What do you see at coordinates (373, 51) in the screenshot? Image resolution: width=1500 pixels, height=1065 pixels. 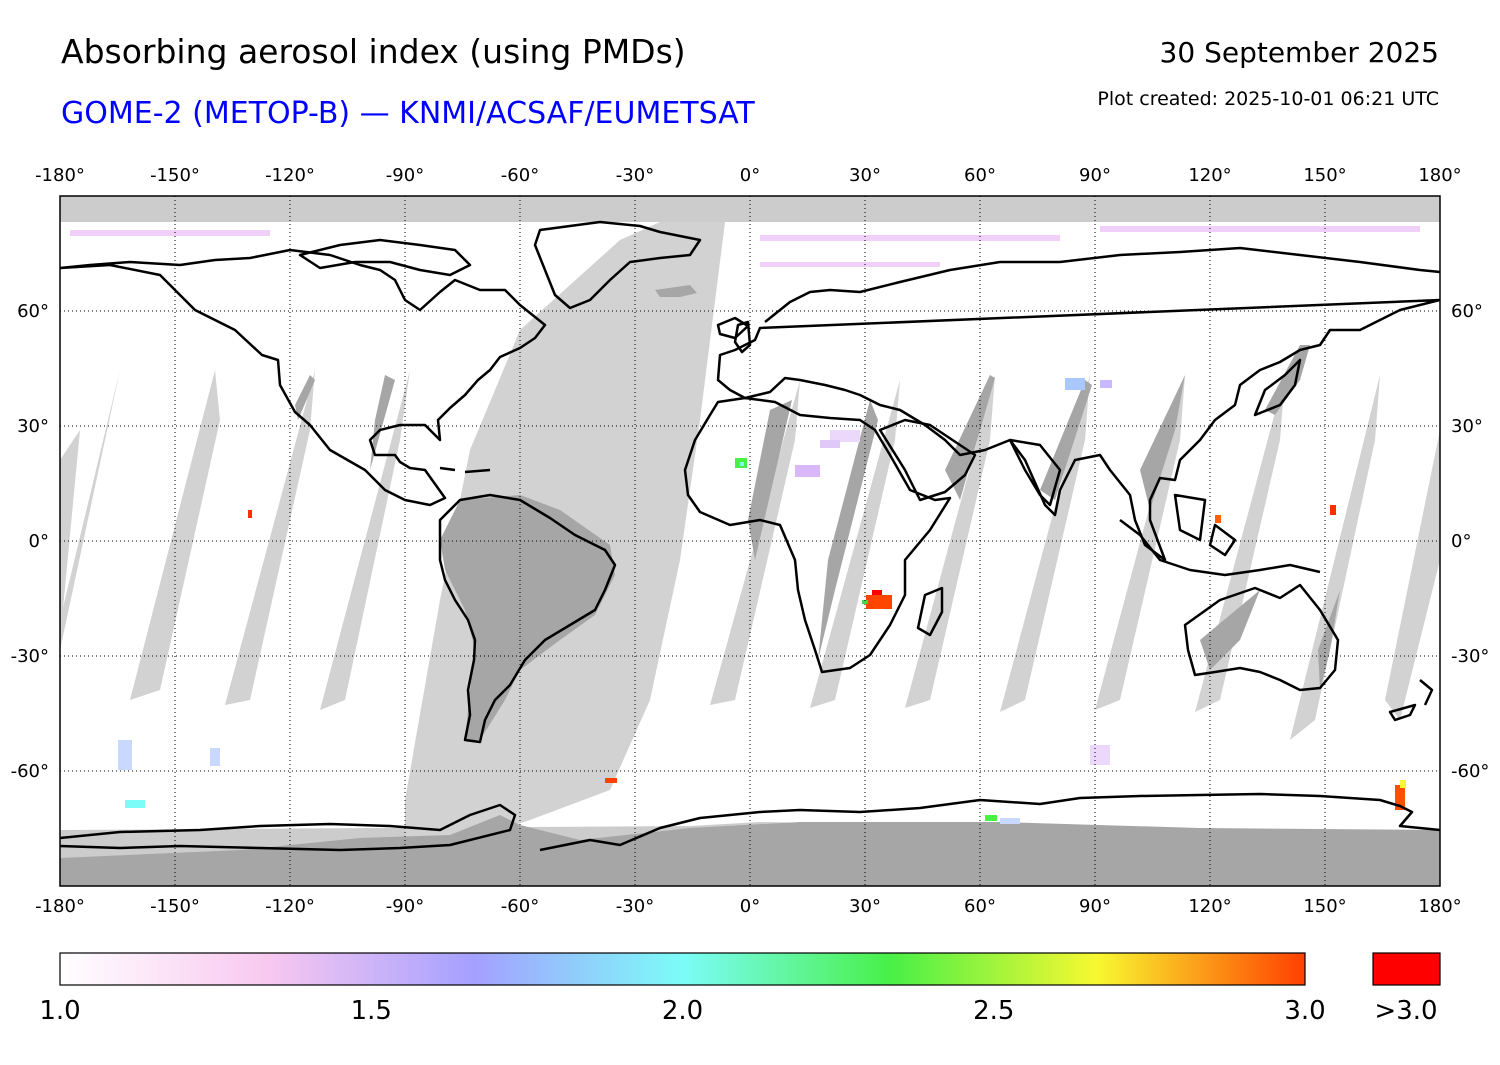 I see `map-title: Absorbing aerosol index (using PMDs)` at bounding box center [373, 51].